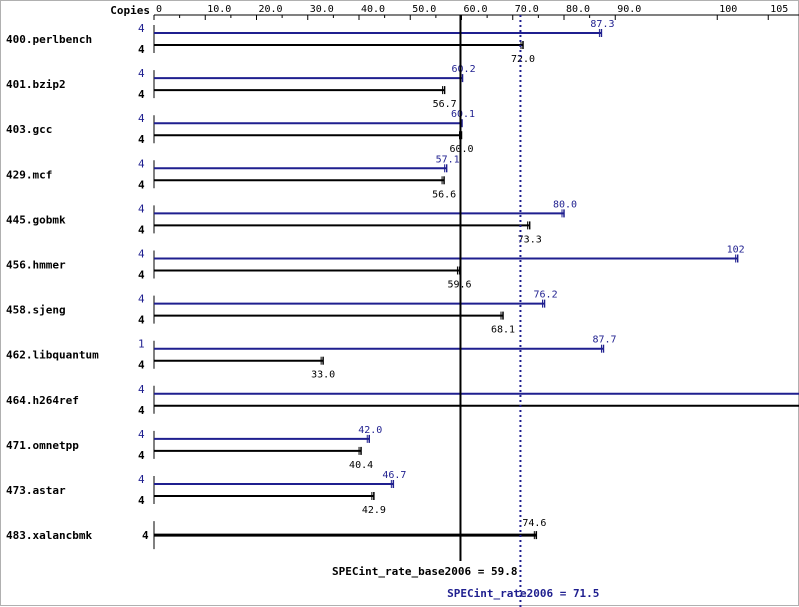  I want to click on base-value: 73.3, so click(530, 239).